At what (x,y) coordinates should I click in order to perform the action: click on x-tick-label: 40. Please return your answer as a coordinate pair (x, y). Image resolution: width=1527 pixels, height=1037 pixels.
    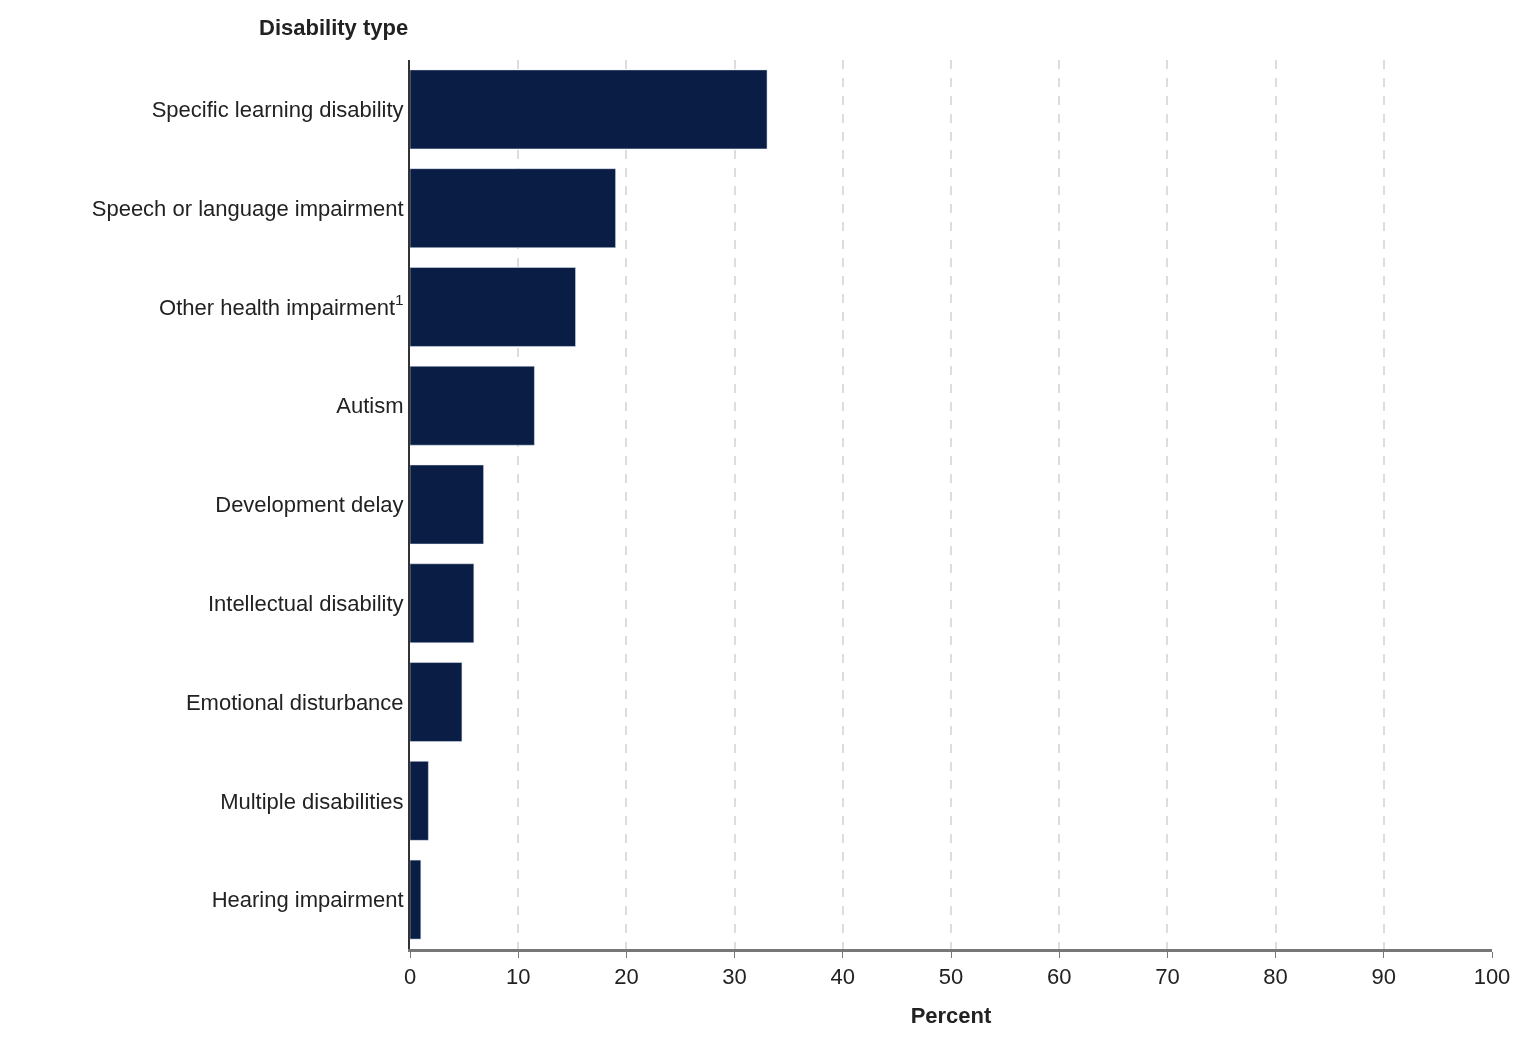
    Looking at the image, I should click on (843, 977).